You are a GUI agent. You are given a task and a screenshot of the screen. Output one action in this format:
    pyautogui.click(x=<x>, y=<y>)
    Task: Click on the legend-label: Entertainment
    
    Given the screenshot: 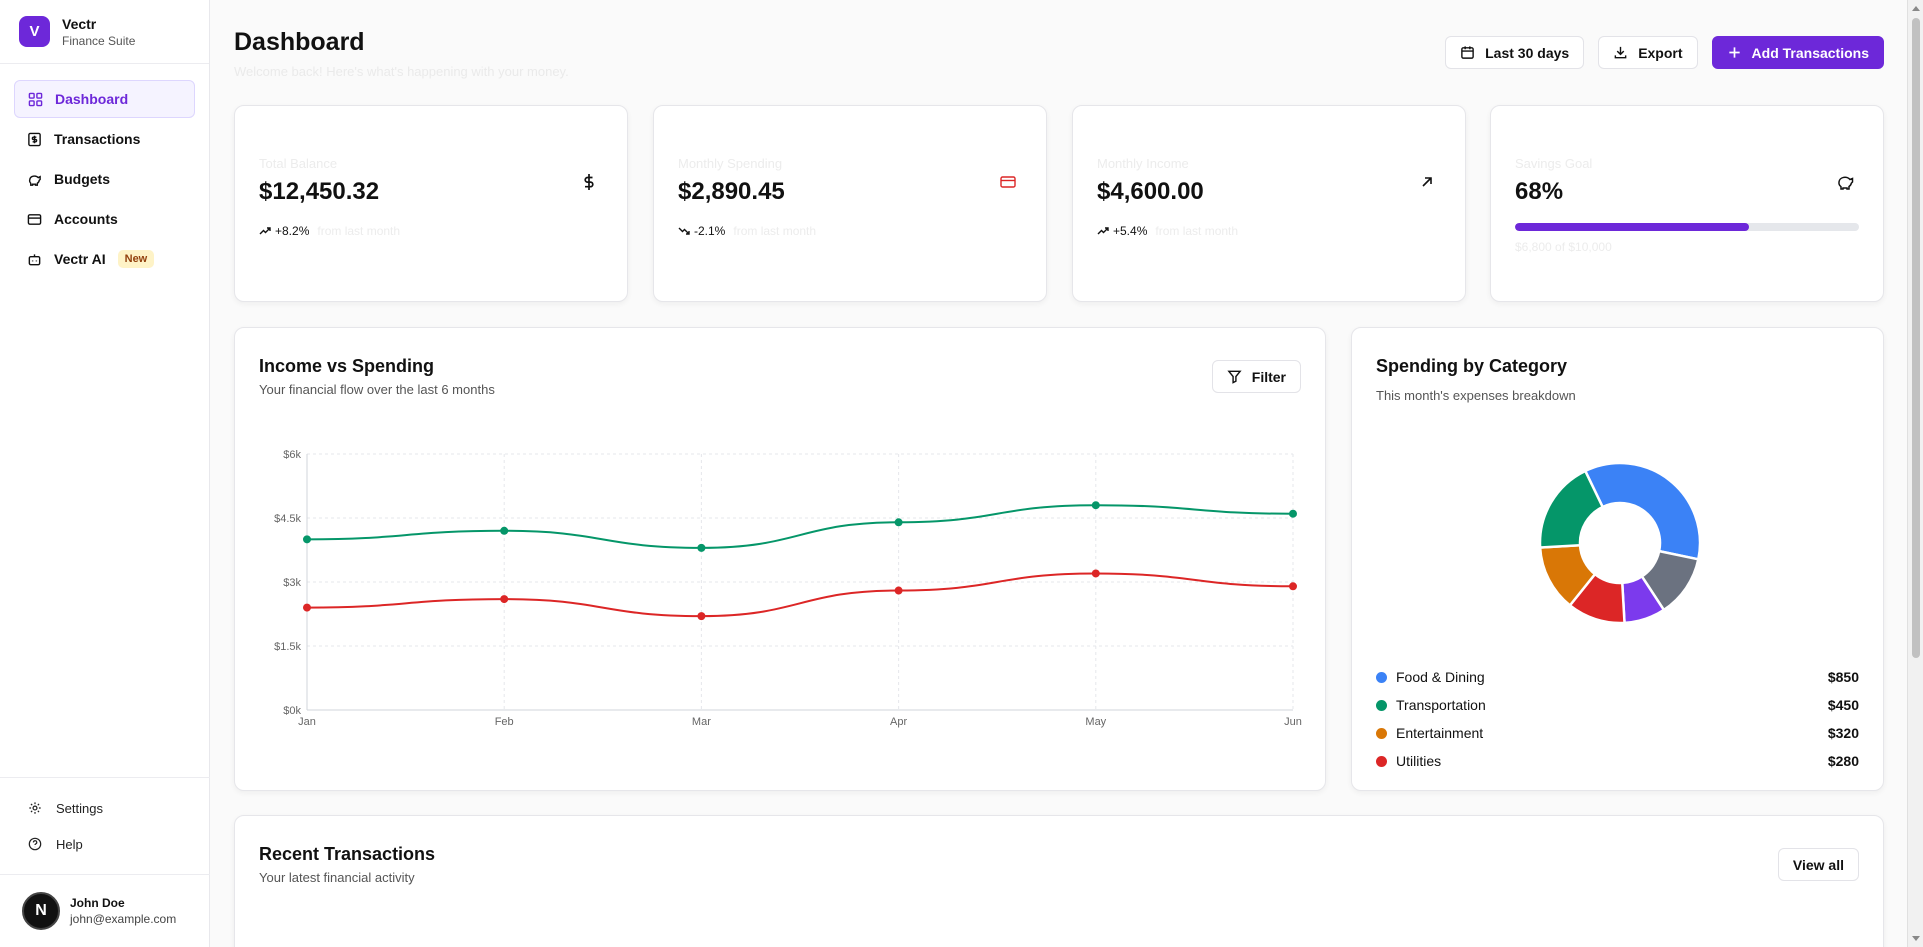 What is the action you would take?
    pyautogui.click(x=1440, y=733)
    